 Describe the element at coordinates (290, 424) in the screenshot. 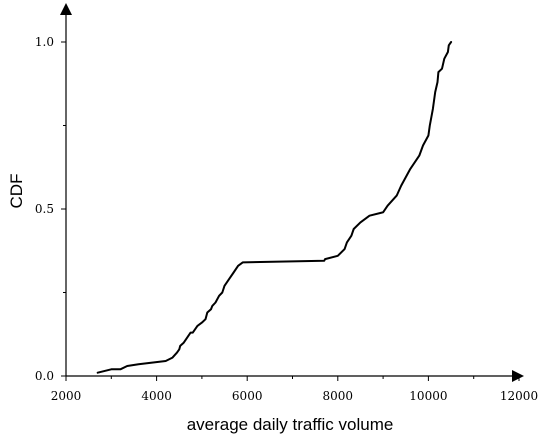

I see `x-axis-title: average daily traffic volume` at that location.